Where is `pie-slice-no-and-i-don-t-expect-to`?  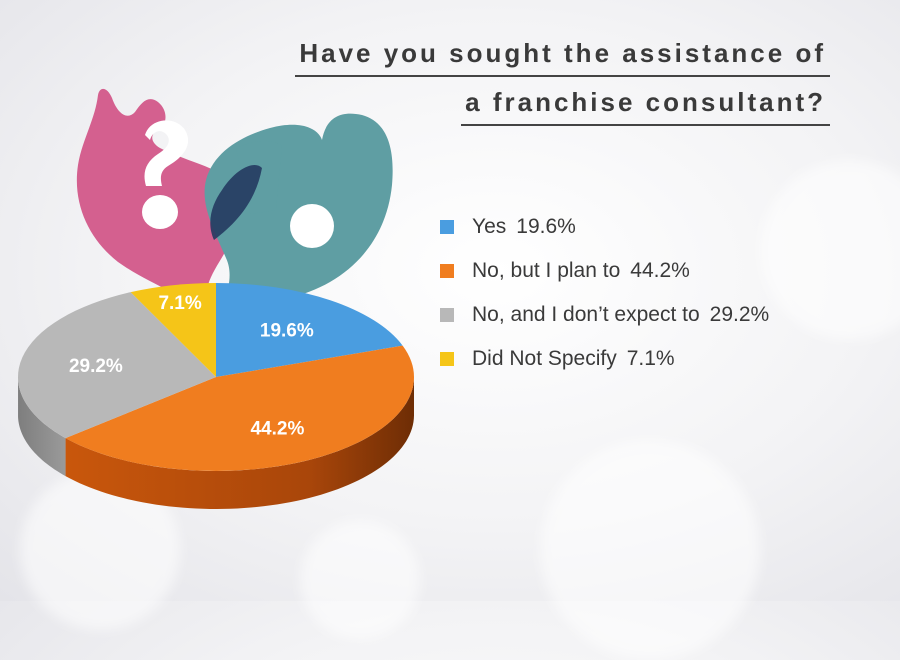
pie-slice-no-and-i-don-t-expect-to is located at coordinates (116, 365).